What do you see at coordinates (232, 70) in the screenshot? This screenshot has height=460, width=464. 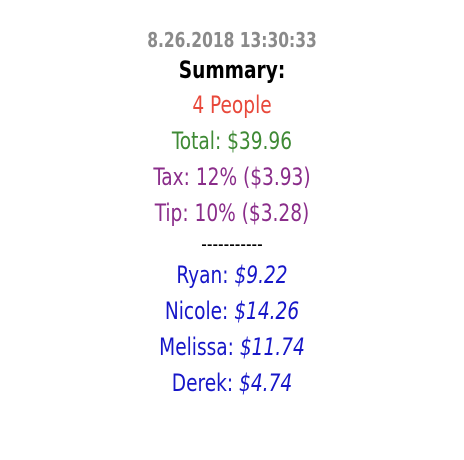 I see `summary-title: Summary:` at bounding box center [232, 70].